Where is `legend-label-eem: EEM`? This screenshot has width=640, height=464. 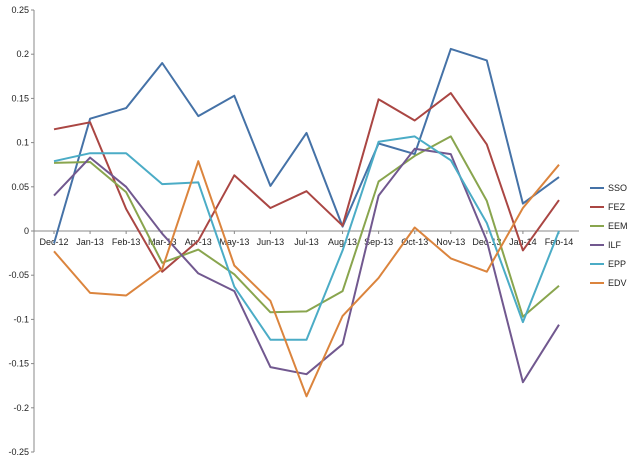 legend-label-eem: EEM is located at coordinates (618, 226).